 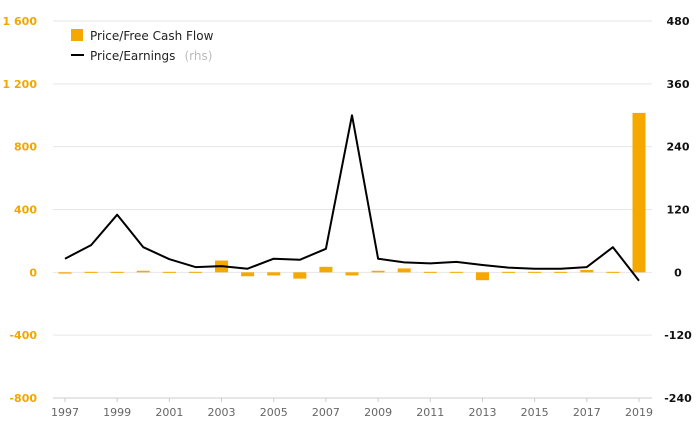 What do you see at coordinates (613, 272) in the screenshot?
I see `bar-2018` at bounding box center [613, 272].